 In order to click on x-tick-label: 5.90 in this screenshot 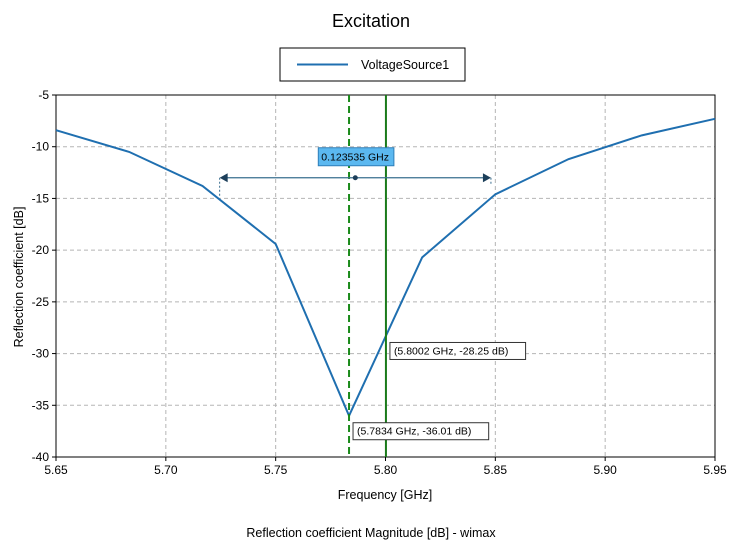, I will do `click(605, 470)`.